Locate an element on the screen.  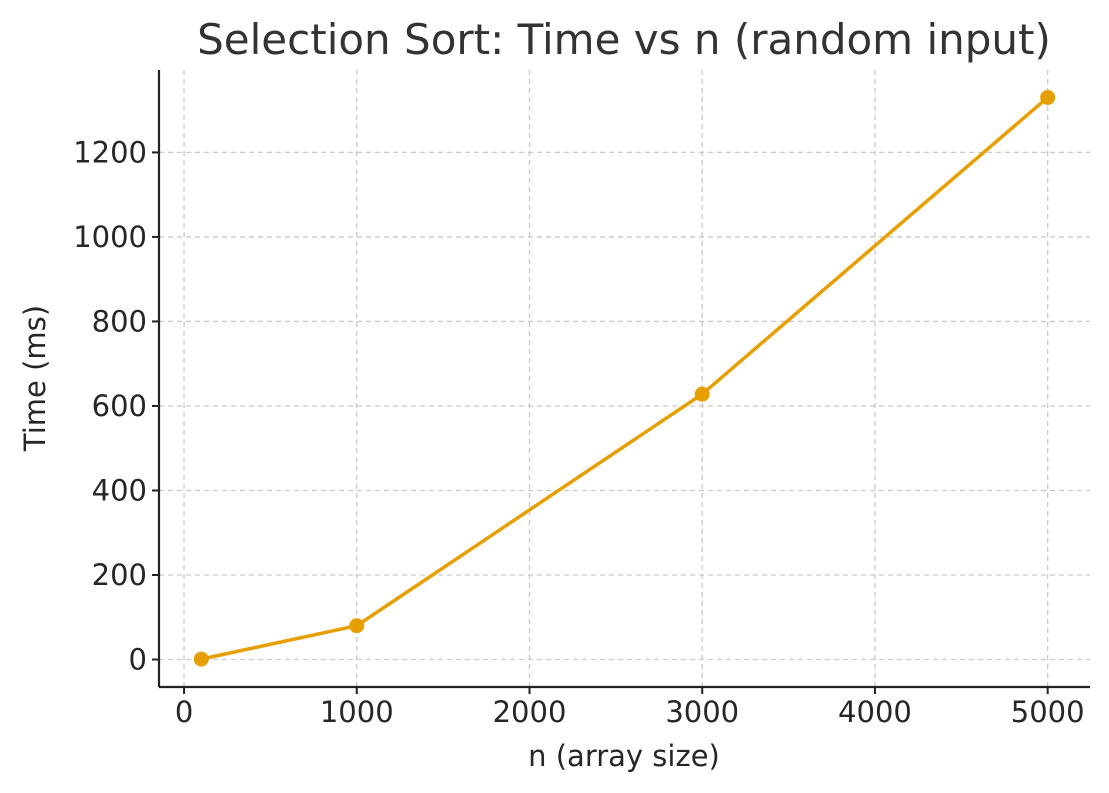
x-tick-label: 0 is located at coordinates (184, 712).